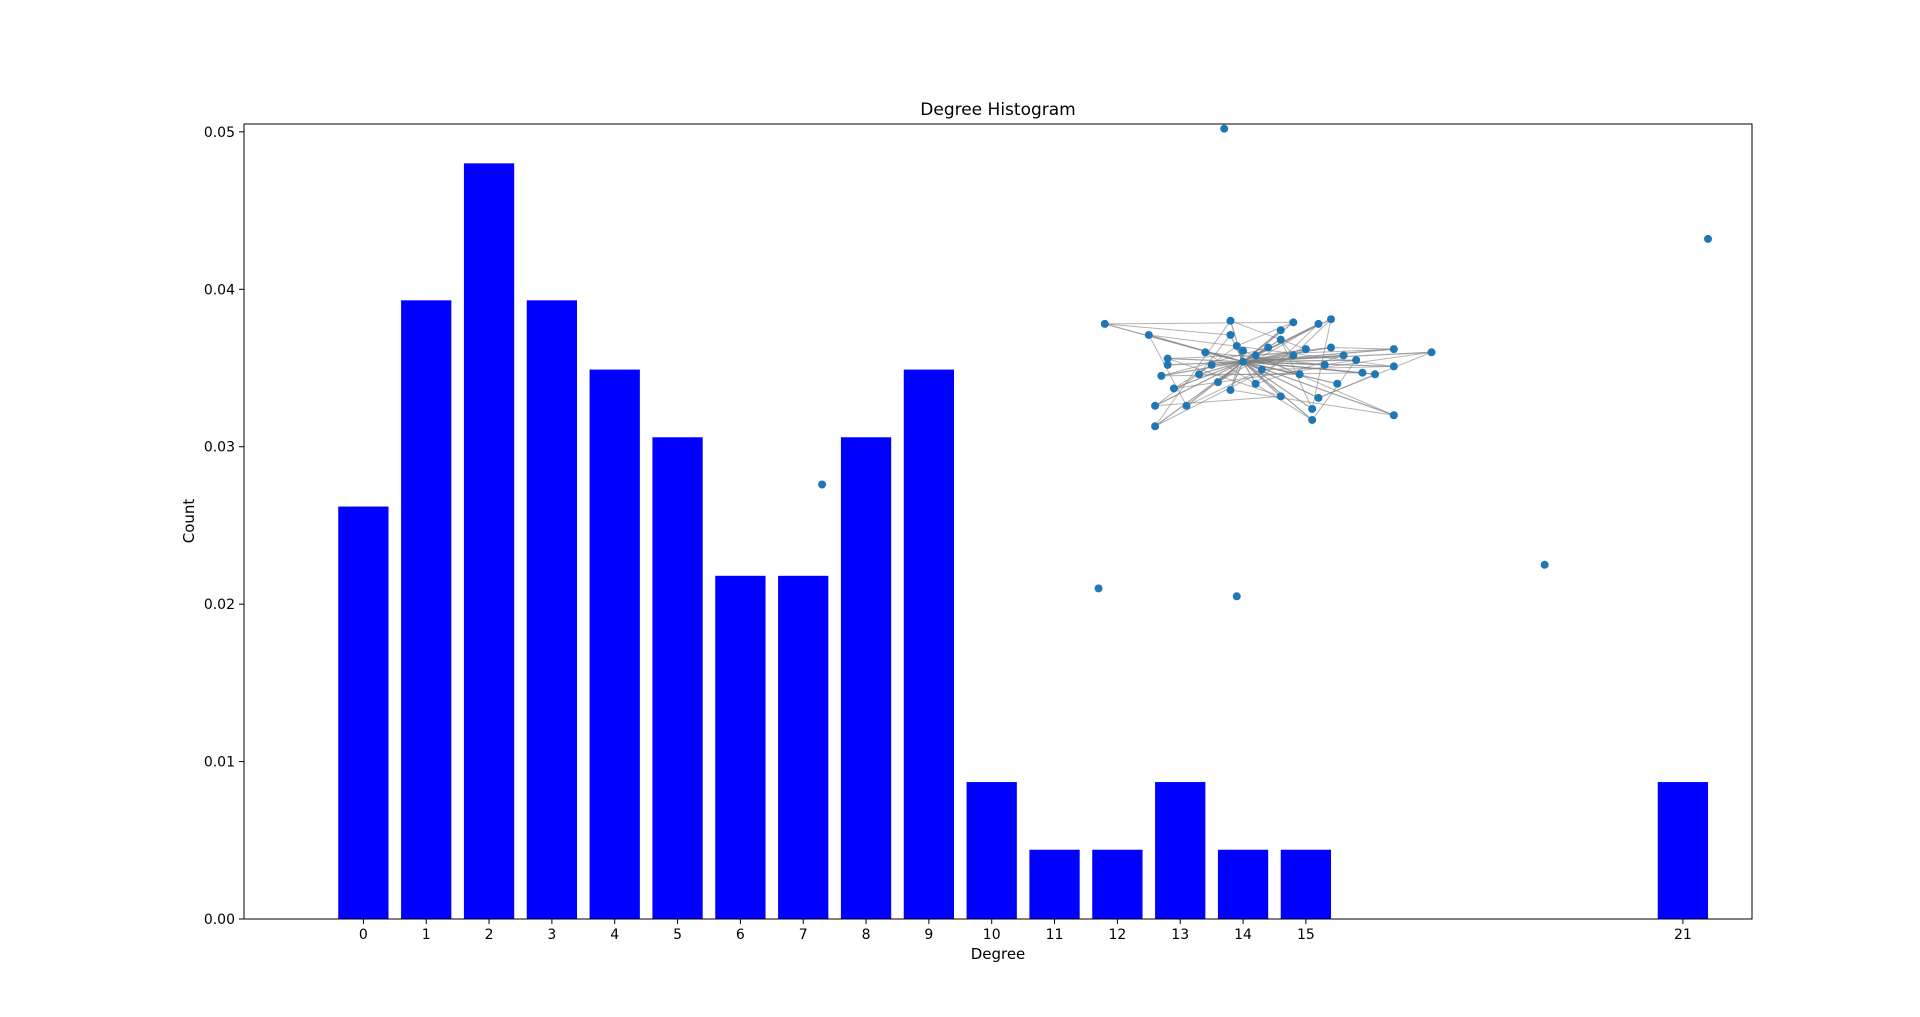 This screenshot has height=1017, width=1920. Describe the element at coordinates (1243, 935) in the screenshot. I see `x-tick-label: 14` at that location.